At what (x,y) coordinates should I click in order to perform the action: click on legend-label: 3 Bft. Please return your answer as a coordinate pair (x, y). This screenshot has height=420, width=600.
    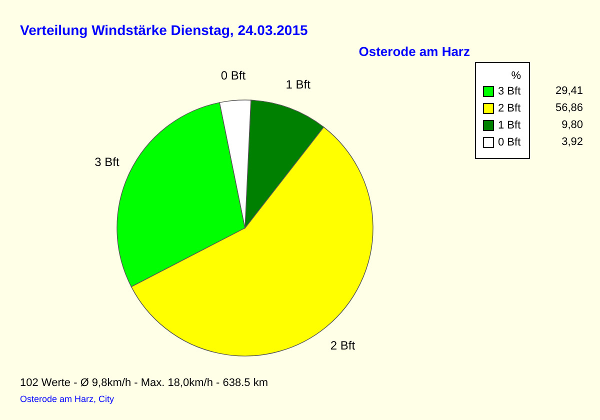
    Looking at the image, I should click on (509, 92).